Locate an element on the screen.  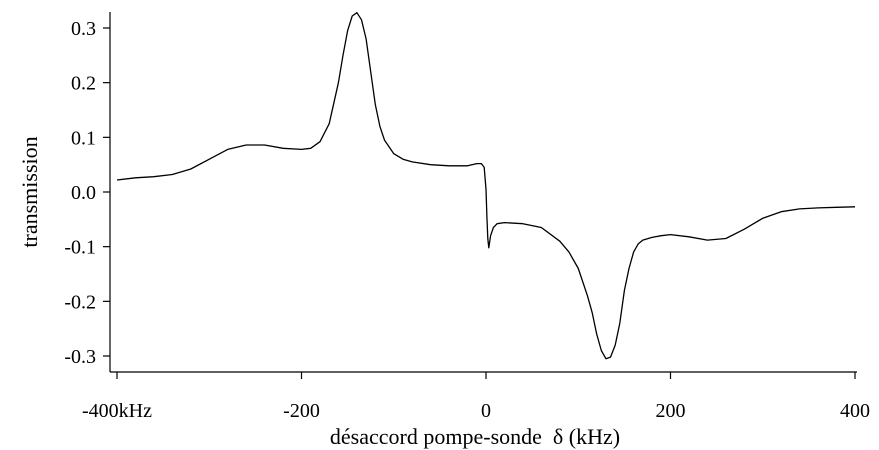
x-tick-label: 0 is located at coordinates (486, 411).